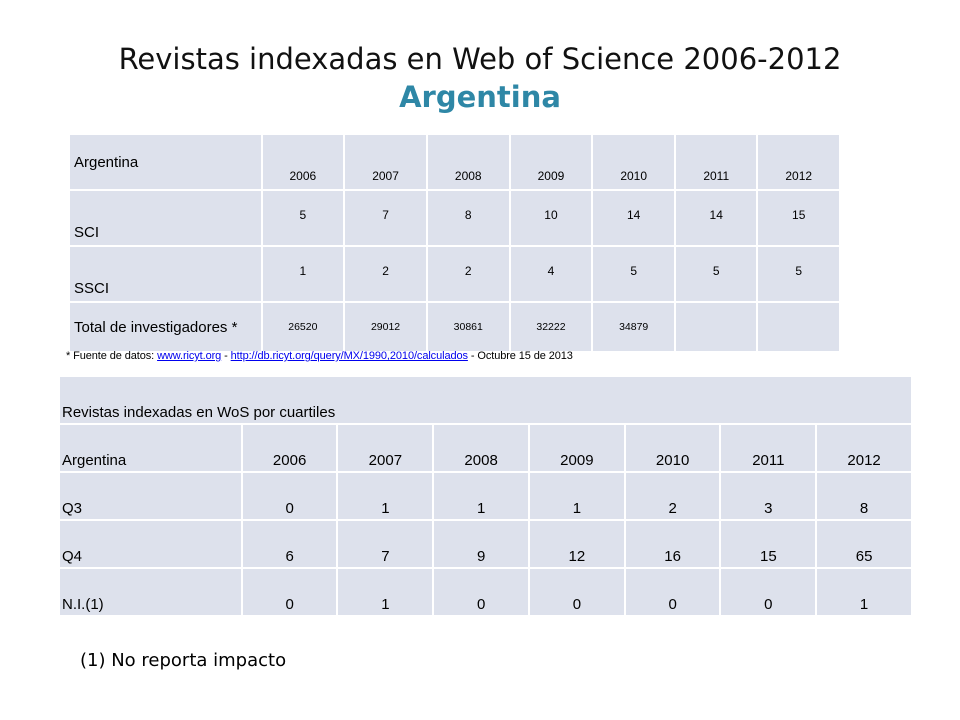 The height and width of the screenshot is (720, 960). I want to click on source-suffix: - Octubre 15 de 2013, so click(520, 356).